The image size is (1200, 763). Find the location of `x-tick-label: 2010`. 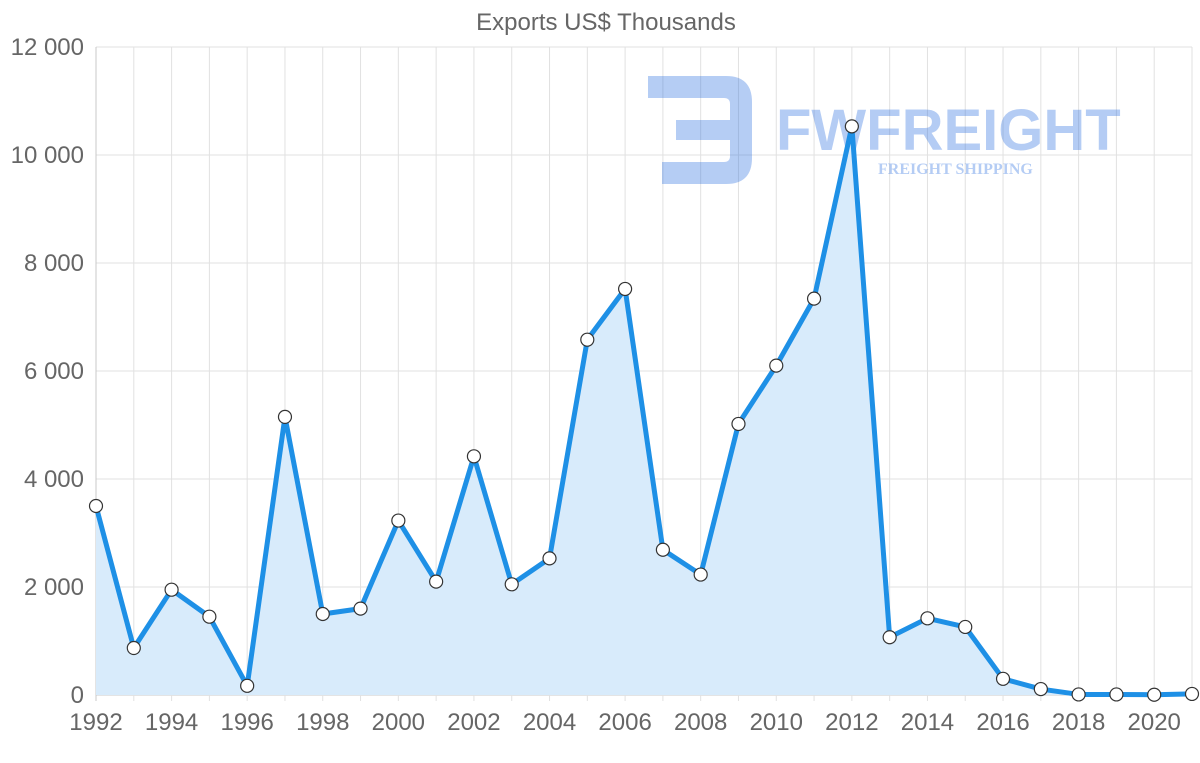

x-tick-label: 2010 is located at coordinates (776, 722).